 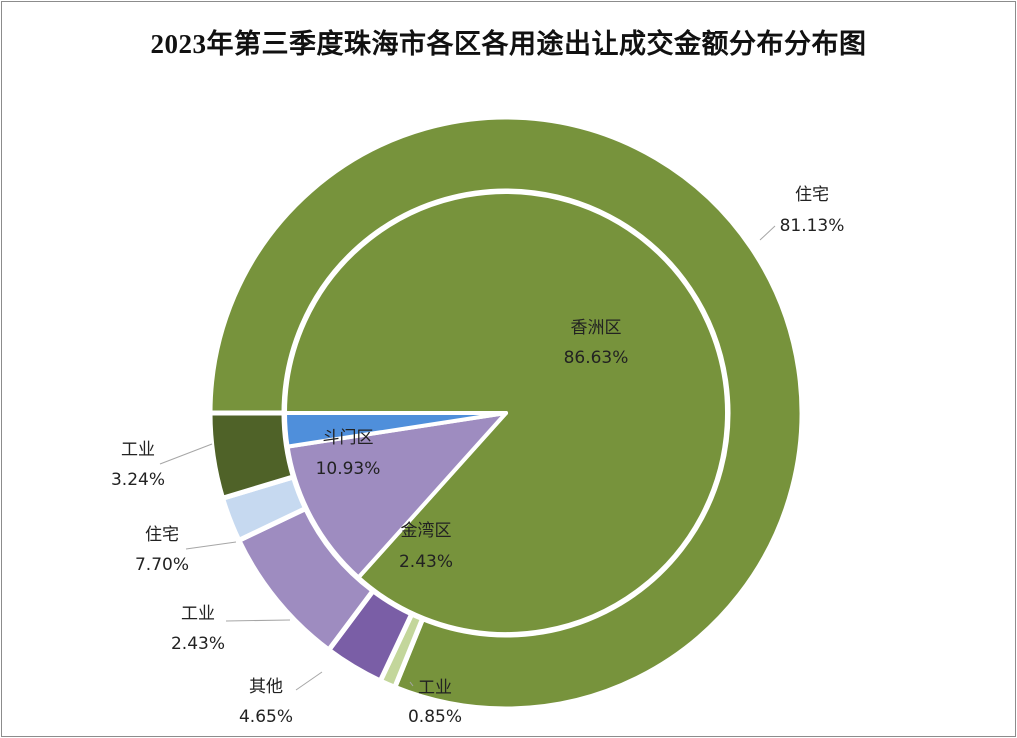 What do you see at coordinates (435, 717) in the screenshot?
I see `outer-label-1-value-label: 0.85%` at bounding box center [435, 717].